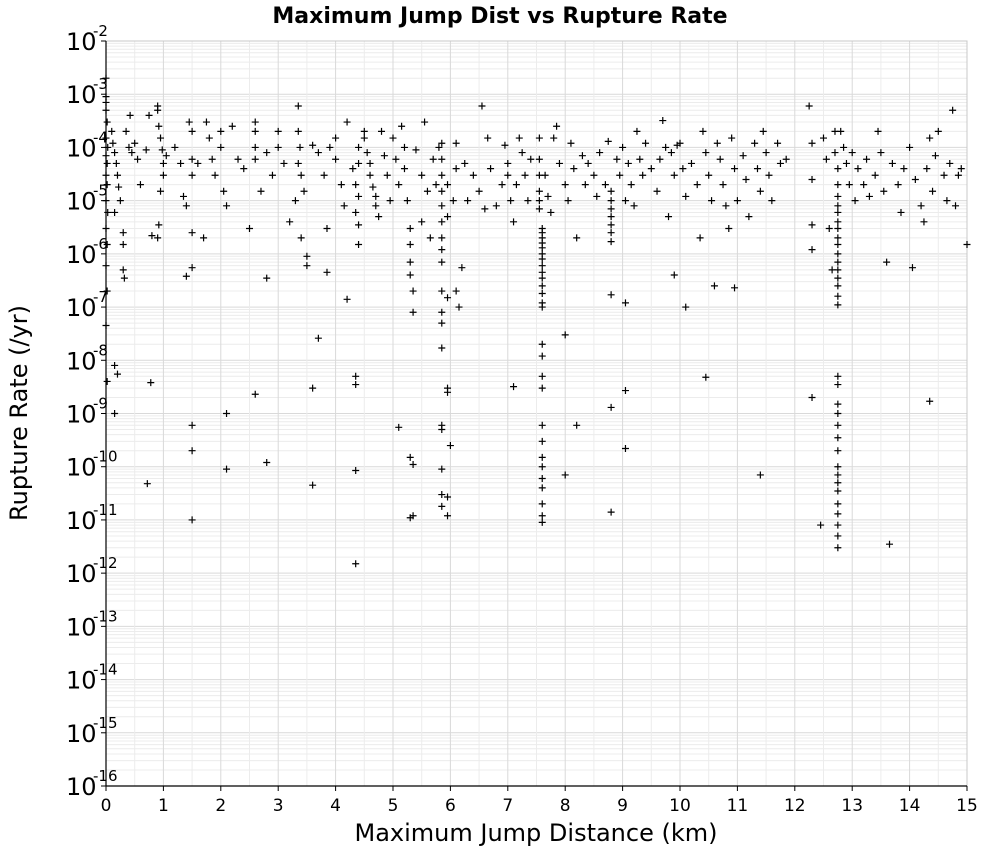 This screenshot has width=1000, height=850. Describe the element at coordinates (100, 350) in the screenshot. I see `y-tick-exponent: -8` at that location.